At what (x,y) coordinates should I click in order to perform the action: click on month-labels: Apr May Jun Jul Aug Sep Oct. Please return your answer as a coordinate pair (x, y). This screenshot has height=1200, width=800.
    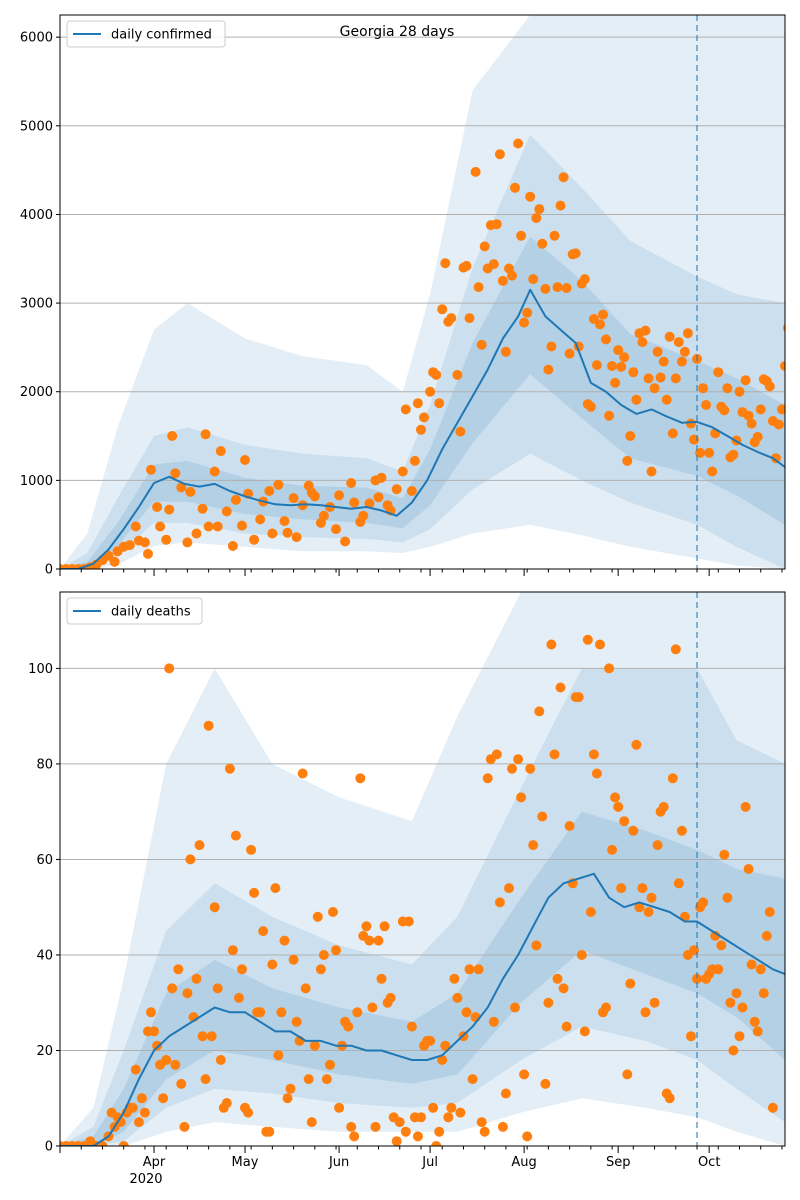
    Looking at the image, I should click on (432, 1162).